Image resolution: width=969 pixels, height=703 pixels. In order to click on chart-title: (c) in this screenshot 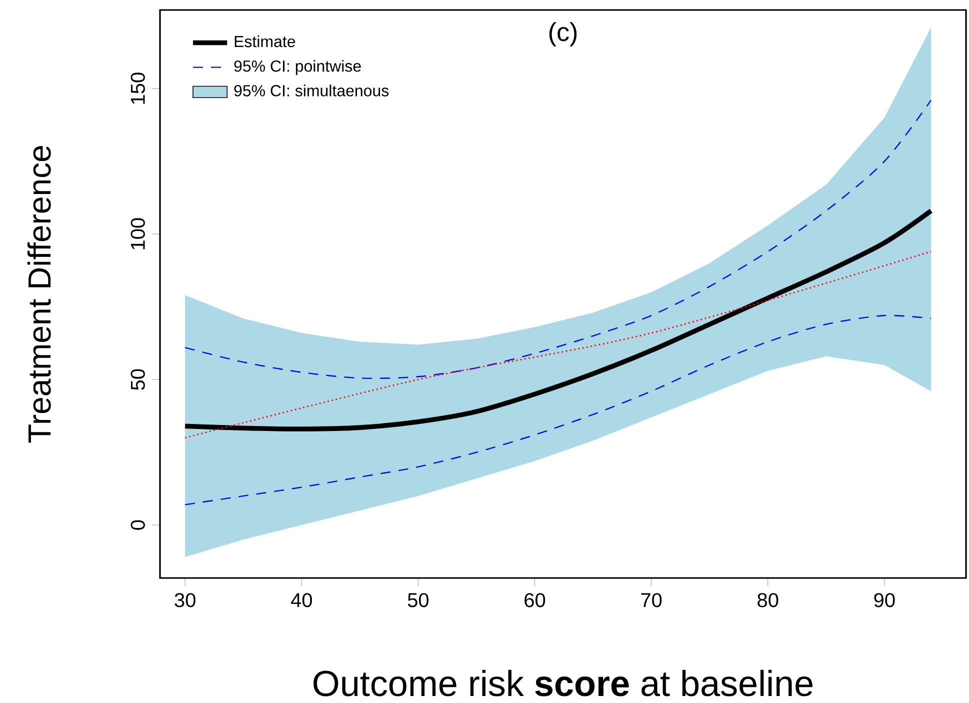, I will do `click(563, 34)`.